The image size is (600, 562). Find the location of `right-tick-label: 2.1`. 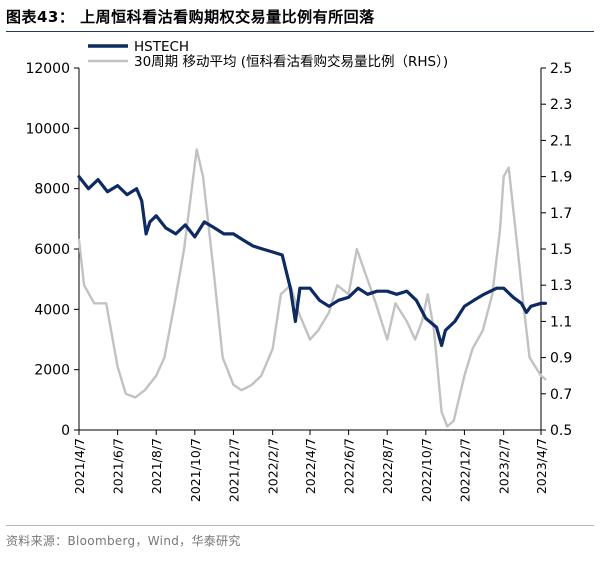

right-tick-label: 2.1 is located at coordinates (561, 141).